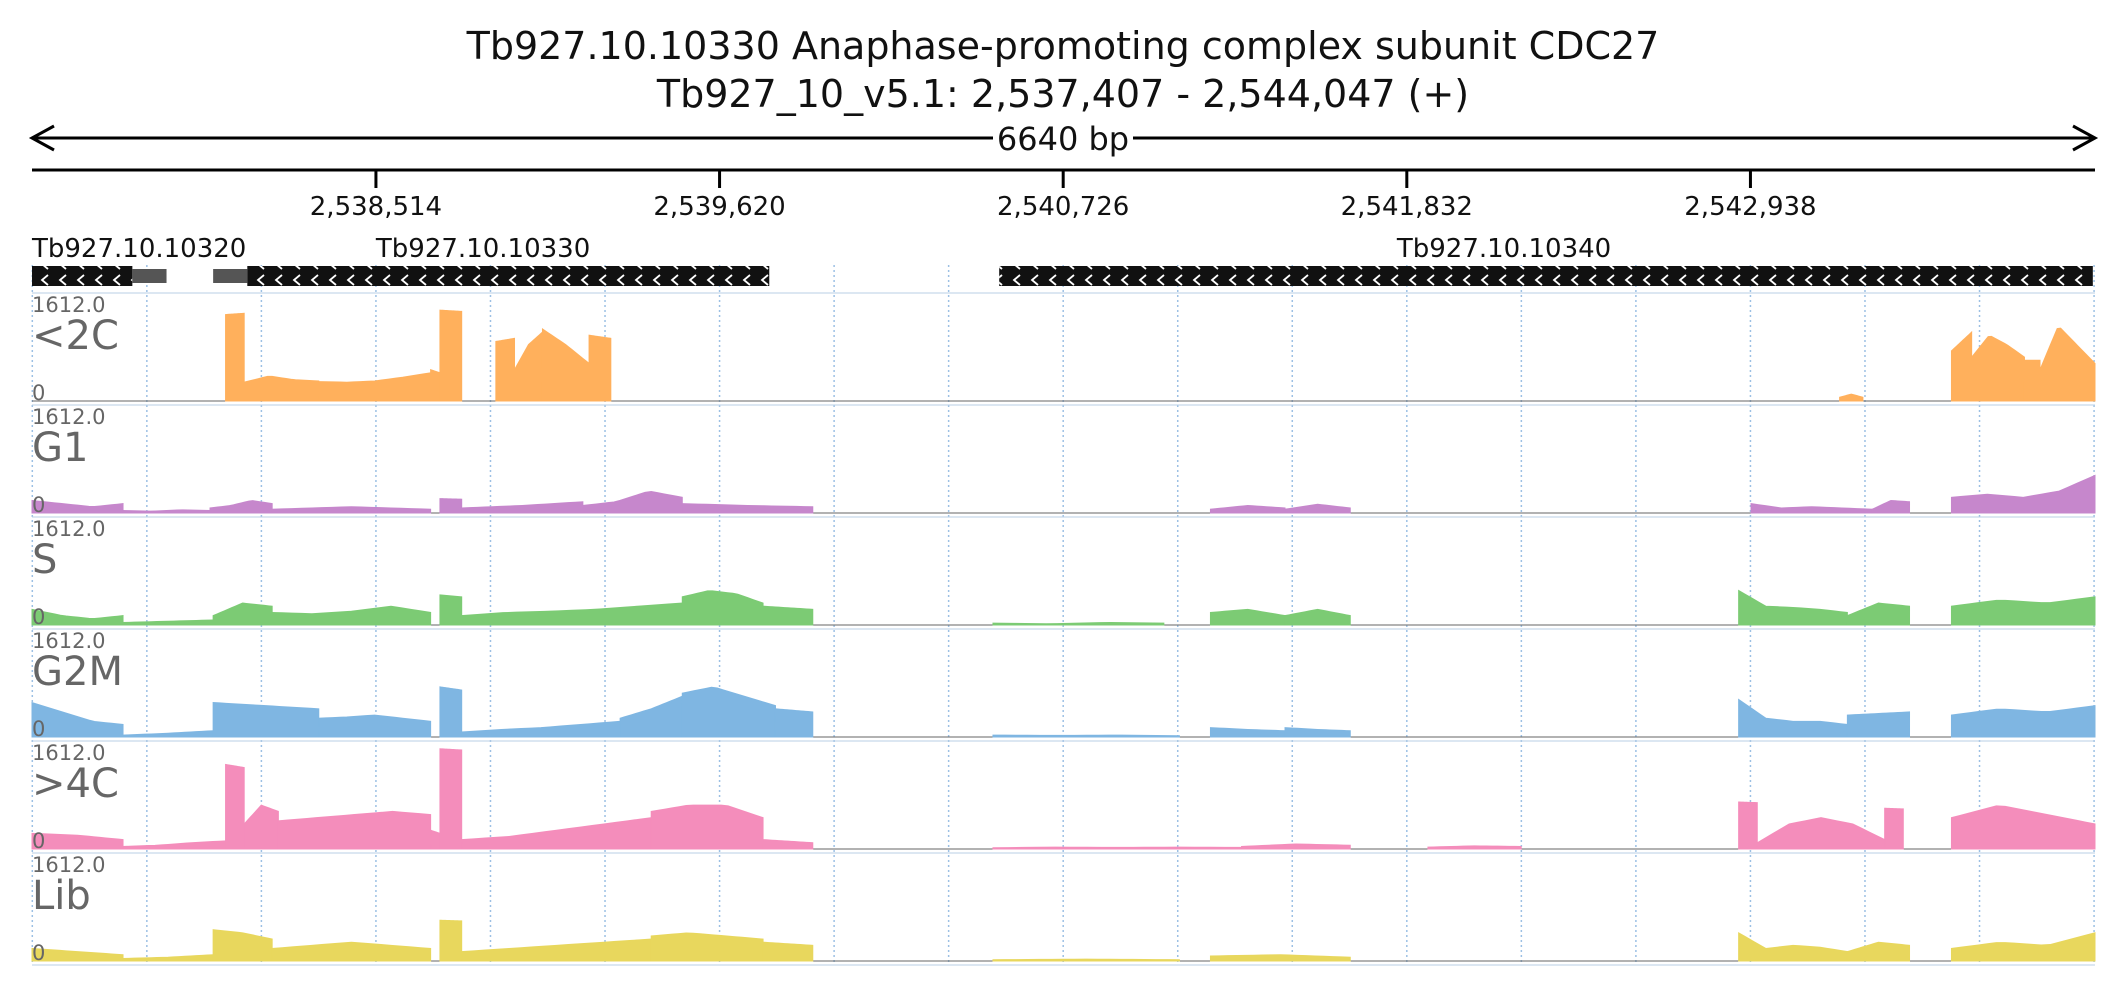 The width and height of the screenshot is (2126, 1000). What do you see at coordinates (75, 336) in the screenshot?
I see `track-name: <2C` at bounding box center [75, 336].